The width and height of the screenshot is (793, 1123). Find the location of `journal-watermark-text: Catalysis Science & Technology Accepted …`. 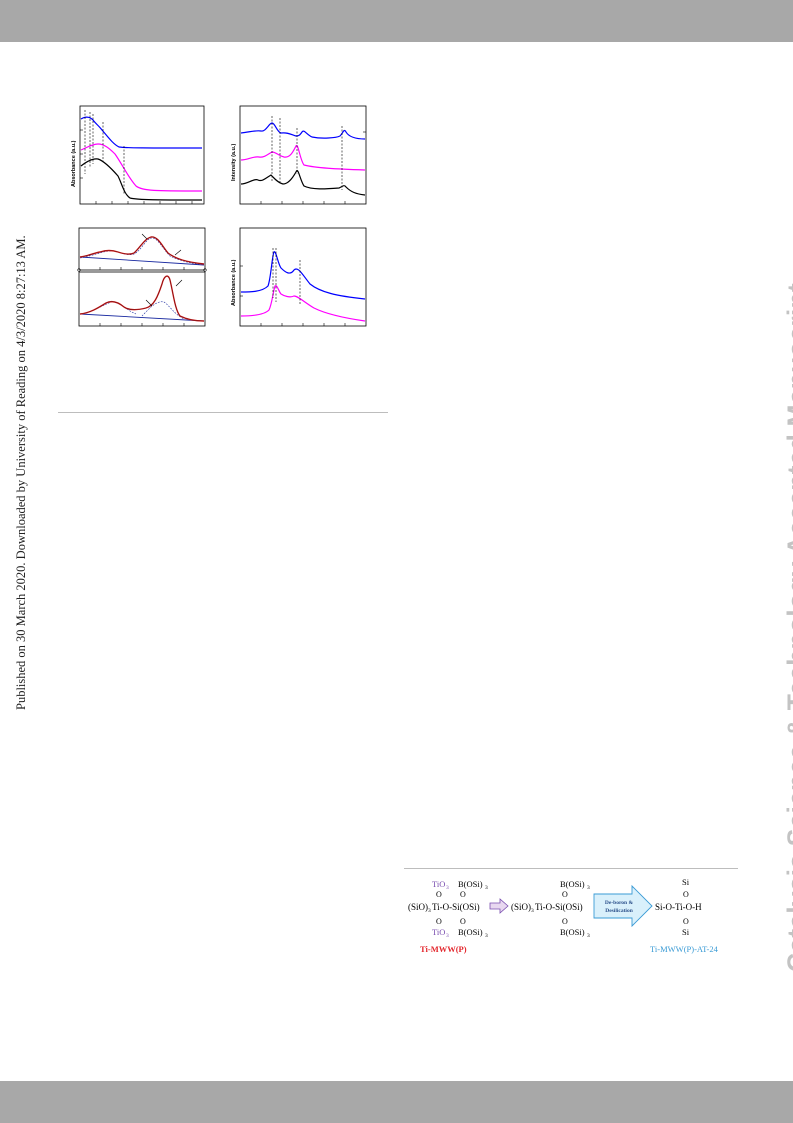

journal-watermark-text: Catalysis Science & Technology Accepted … is located at coordinates (787, 627).